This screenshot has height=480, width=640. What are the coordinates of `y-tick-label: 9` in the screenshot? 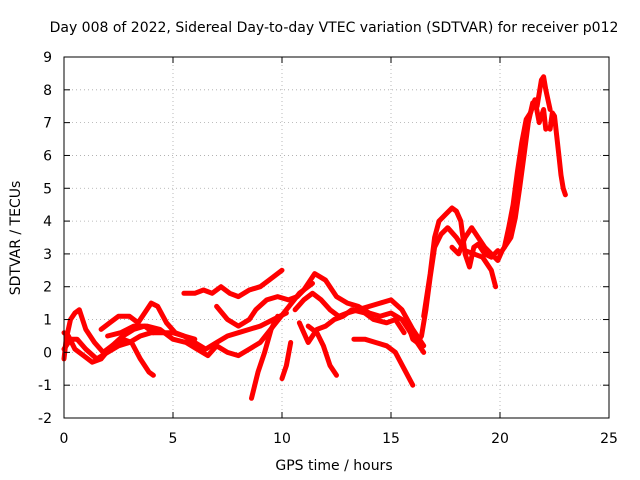 It's located at (47, 58).